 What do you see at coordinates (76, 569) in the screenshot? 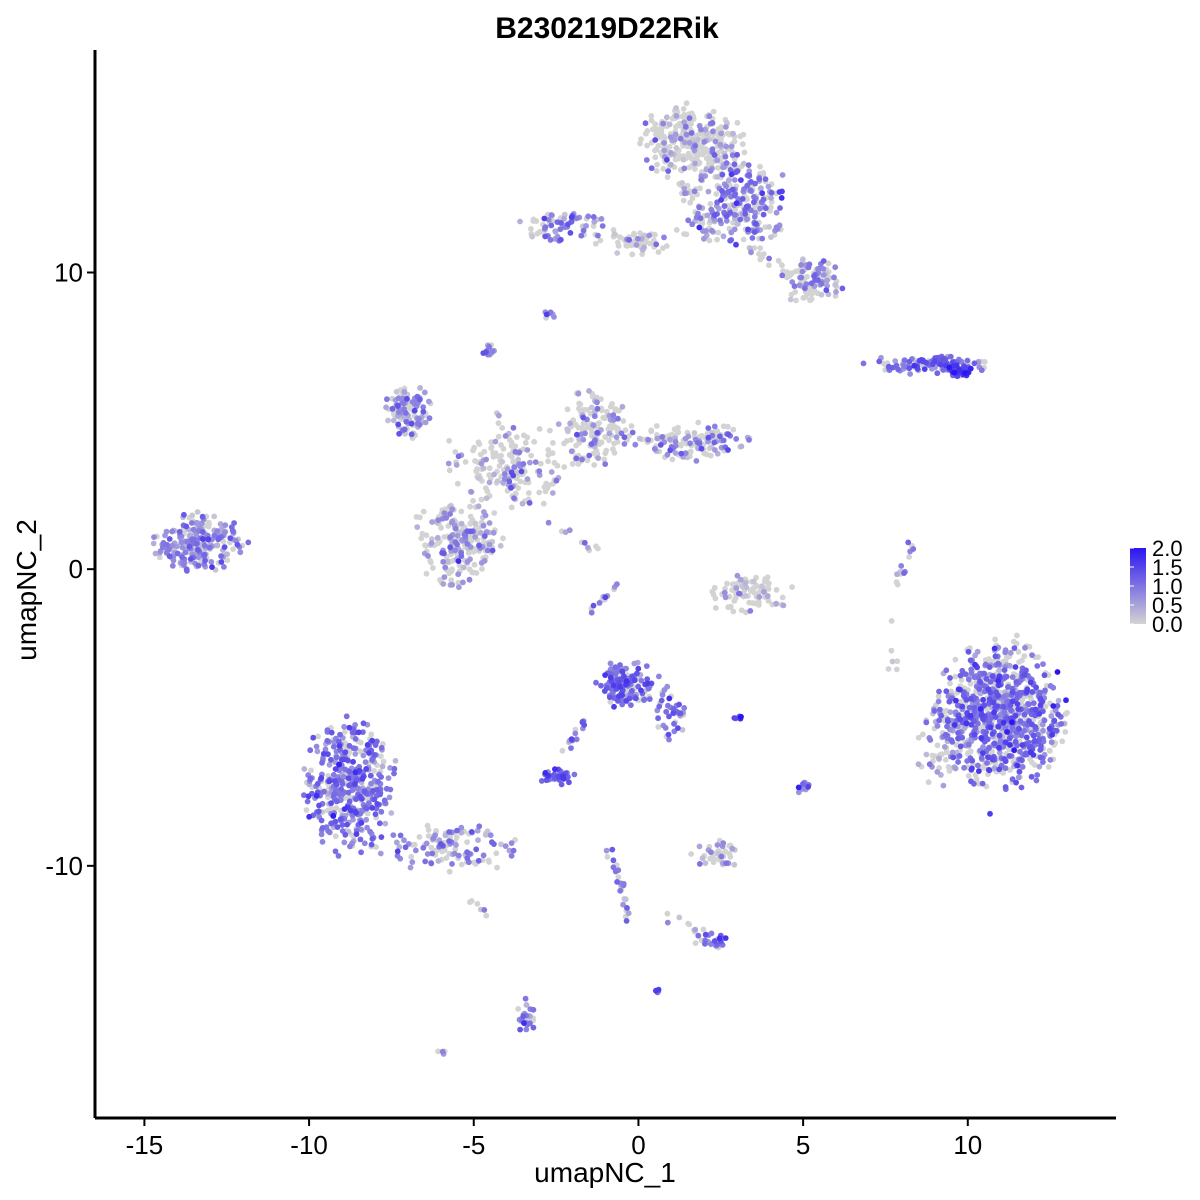
I see `y-tick-label: 0` at bounding box center [76, 569].